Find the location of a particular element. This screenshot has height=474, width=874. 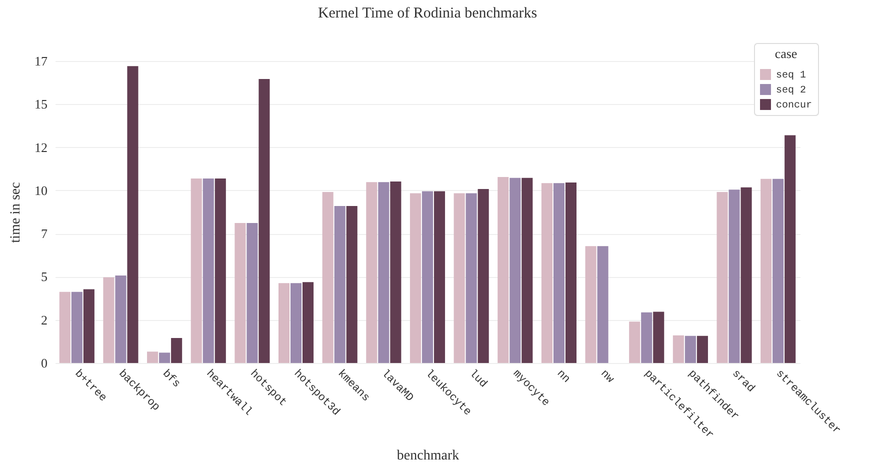

legend-label: seq 2 is located at coordinates (791, 91).